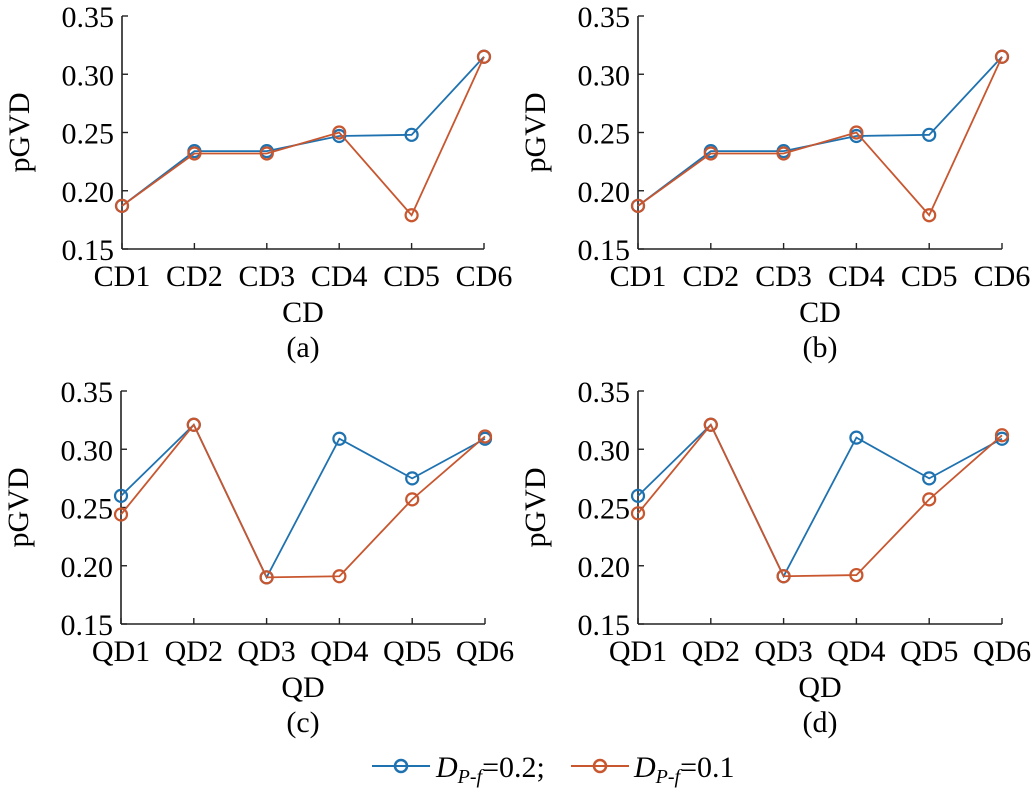 Image resolution: width=1035 pixels, height=796 pixels. Describe the element at coordinates (819, 687) in the screenshot. I see `x-axis-title: QD` at that location.